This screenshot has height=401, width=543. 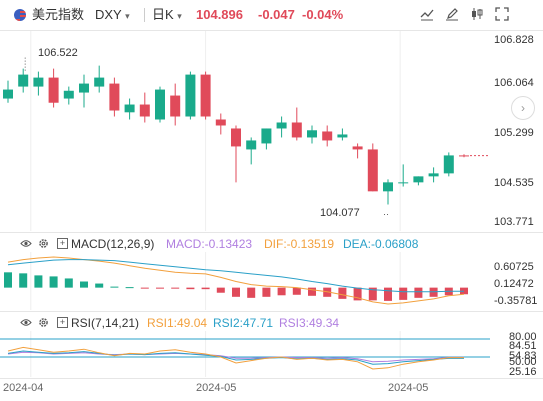 I want to click on chevron-right-icon: ›, so click(x=523, y=108).